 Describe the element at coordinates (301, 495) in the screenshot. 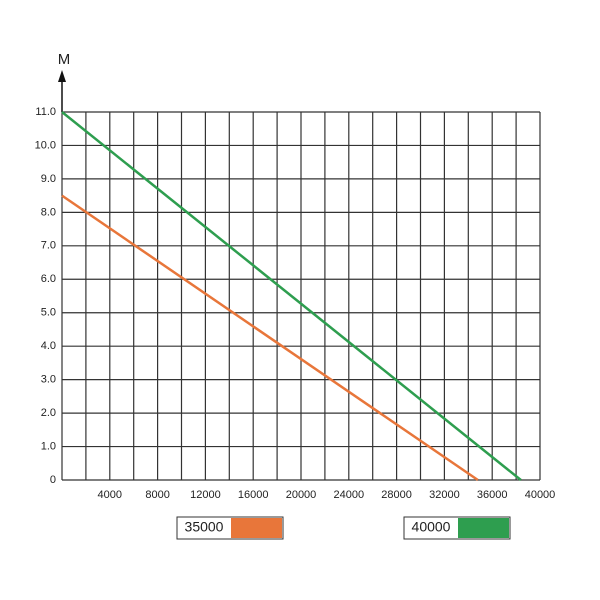

I see `x-tick-label: 20000` at that location.